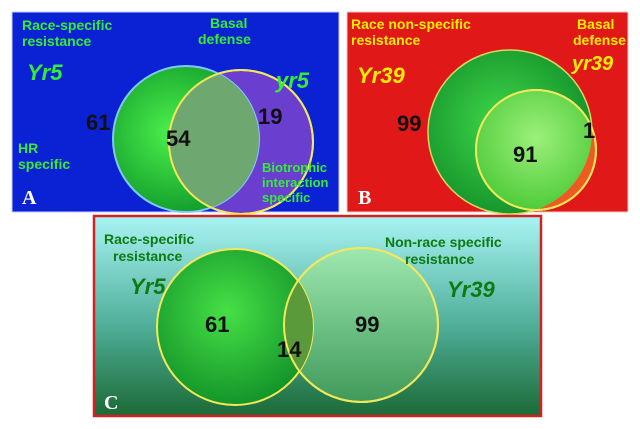  What do you see at coordinates (224, 39) in the screenshot?
I see `panel-a-right-label-line2: defense` at bounding box center [224, 39].